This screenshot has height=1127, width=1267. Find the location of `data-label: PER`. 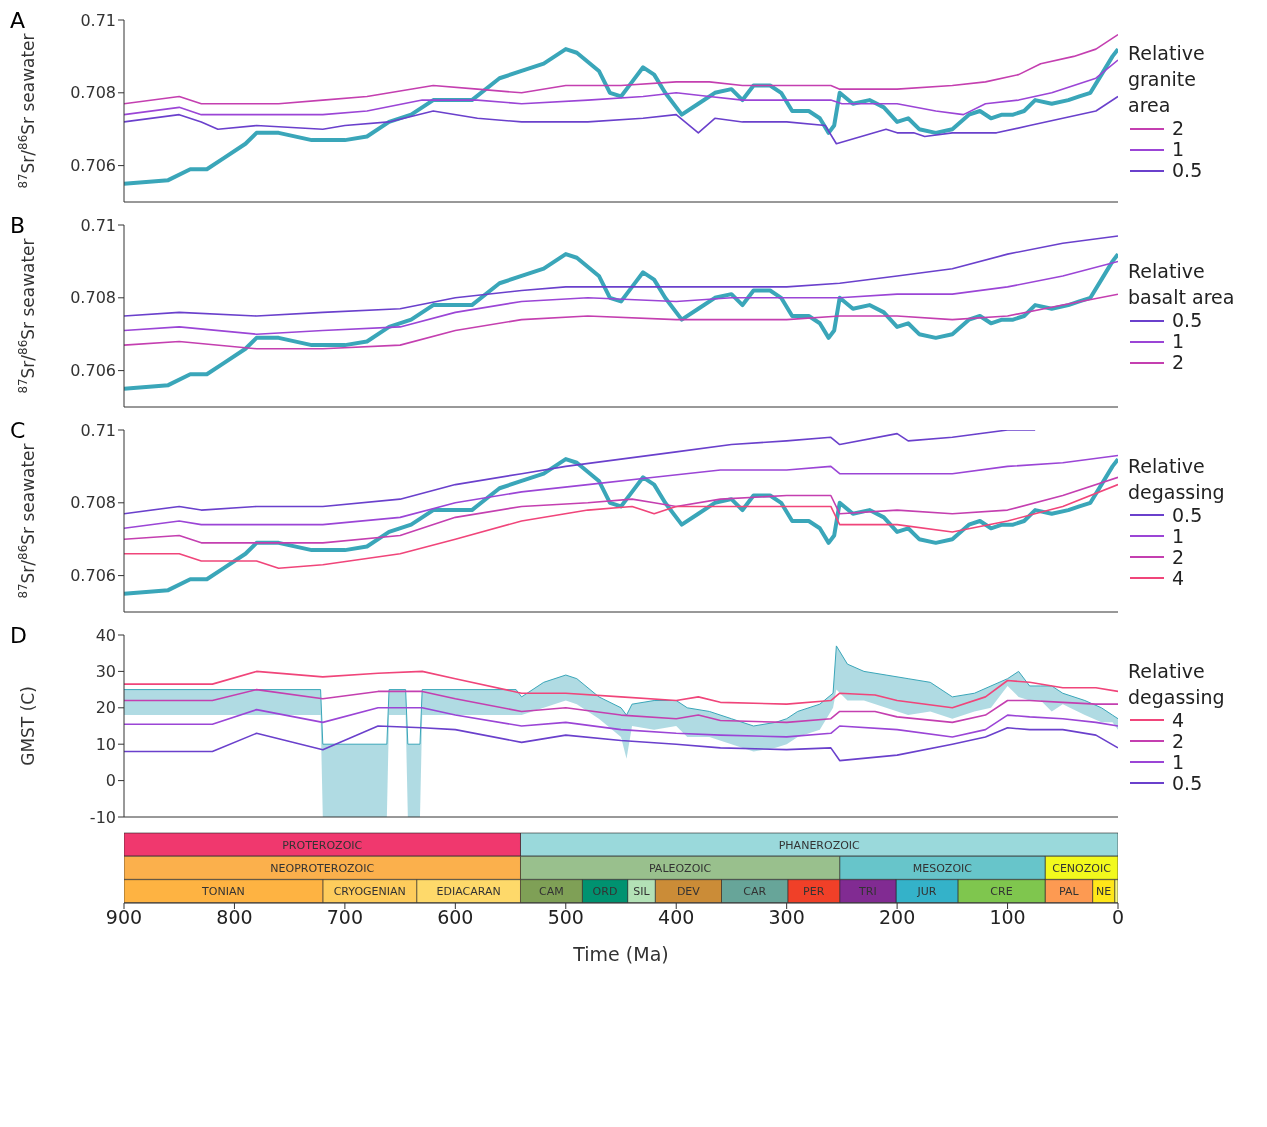

data-label: PER is located at coordinates (814, 892).